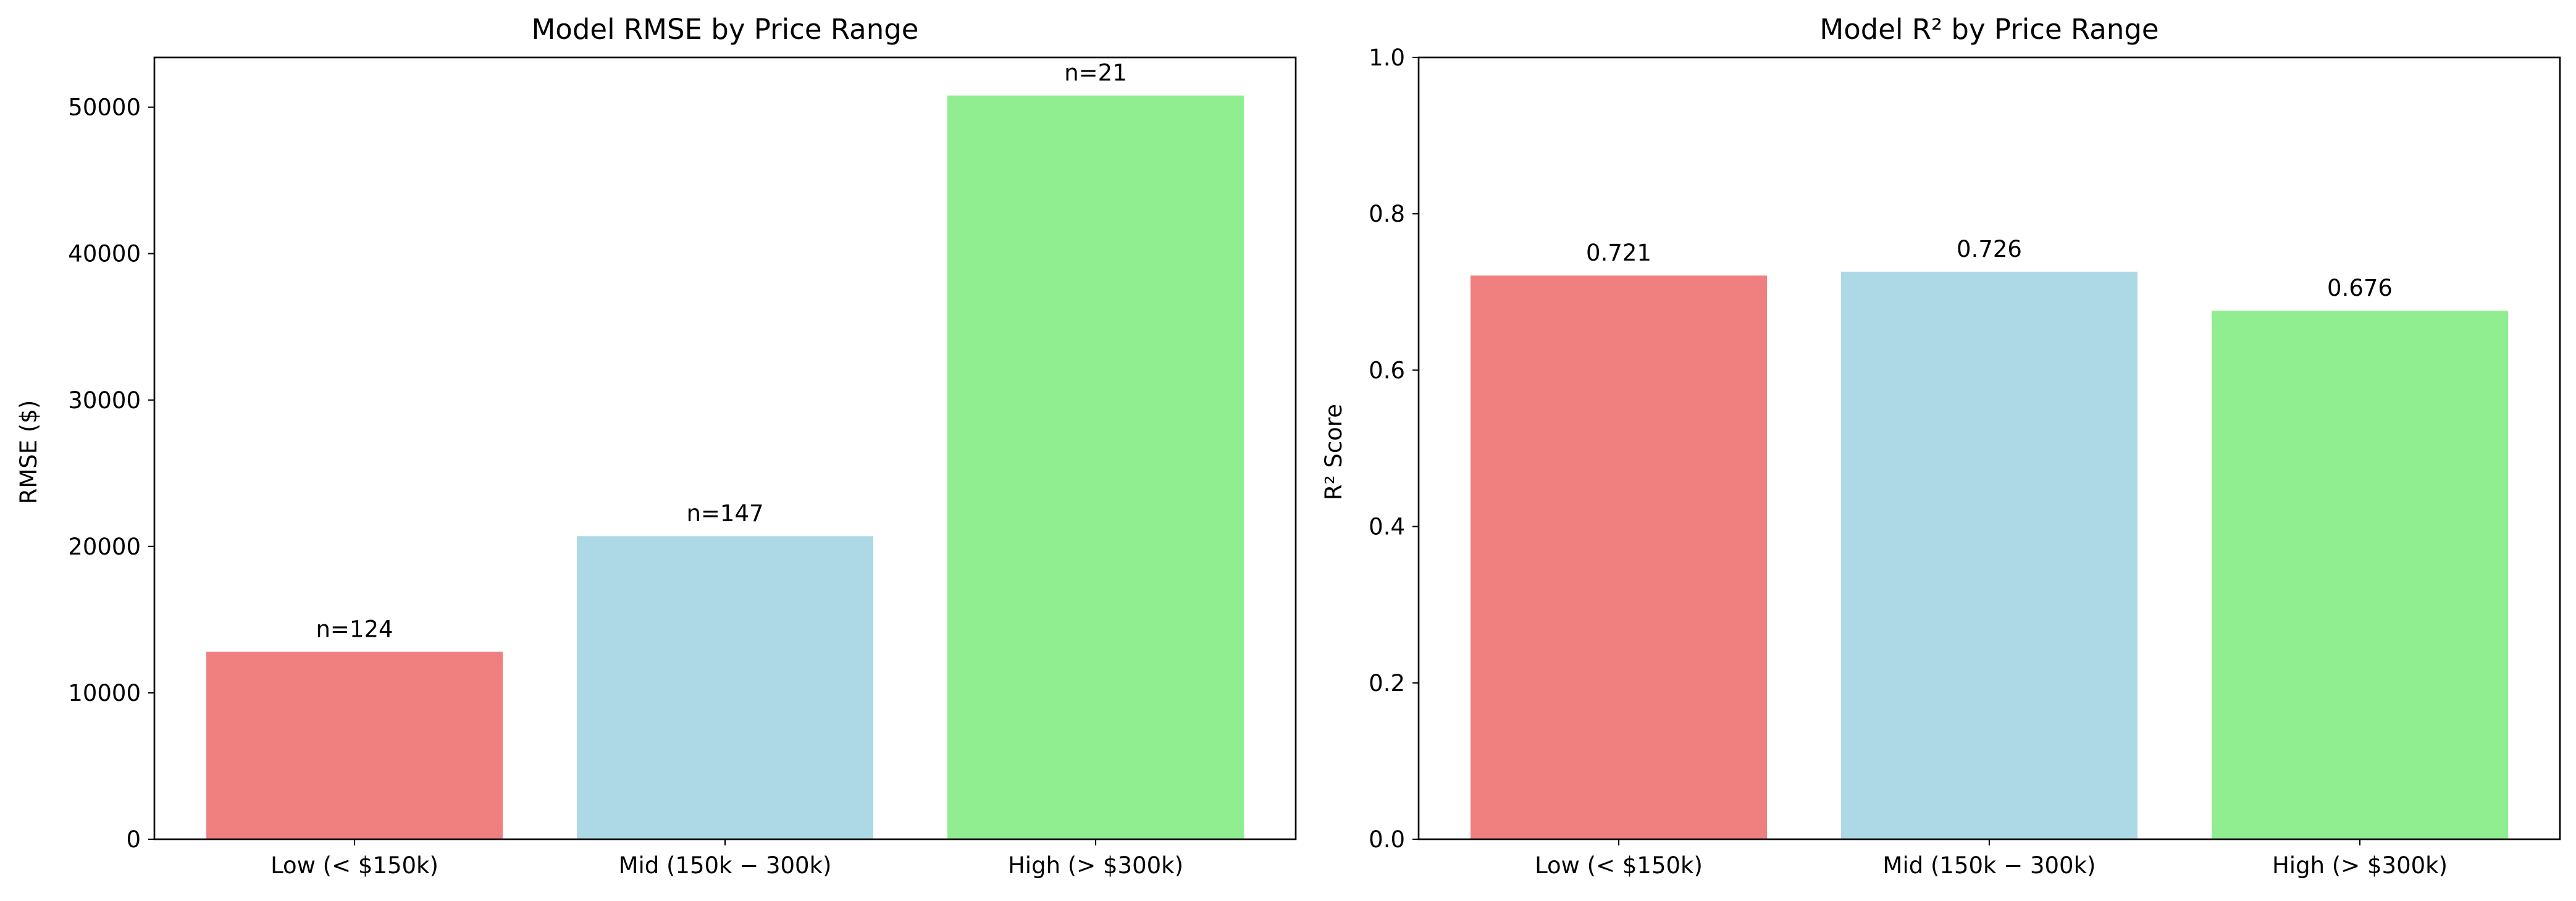 Image resolution: width=2576 pixels, height=901 pixels. Describe the element at coordinates (105, 547) in the screenshot. I see `rmse-y-tick-label-3: 20000` at that location.